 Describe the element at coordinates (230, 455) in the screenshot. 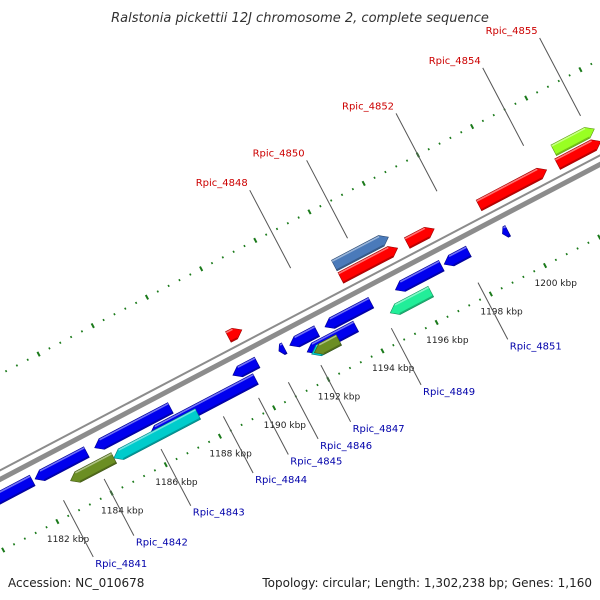

I see `tick-label: 1188 kbp` at that location.